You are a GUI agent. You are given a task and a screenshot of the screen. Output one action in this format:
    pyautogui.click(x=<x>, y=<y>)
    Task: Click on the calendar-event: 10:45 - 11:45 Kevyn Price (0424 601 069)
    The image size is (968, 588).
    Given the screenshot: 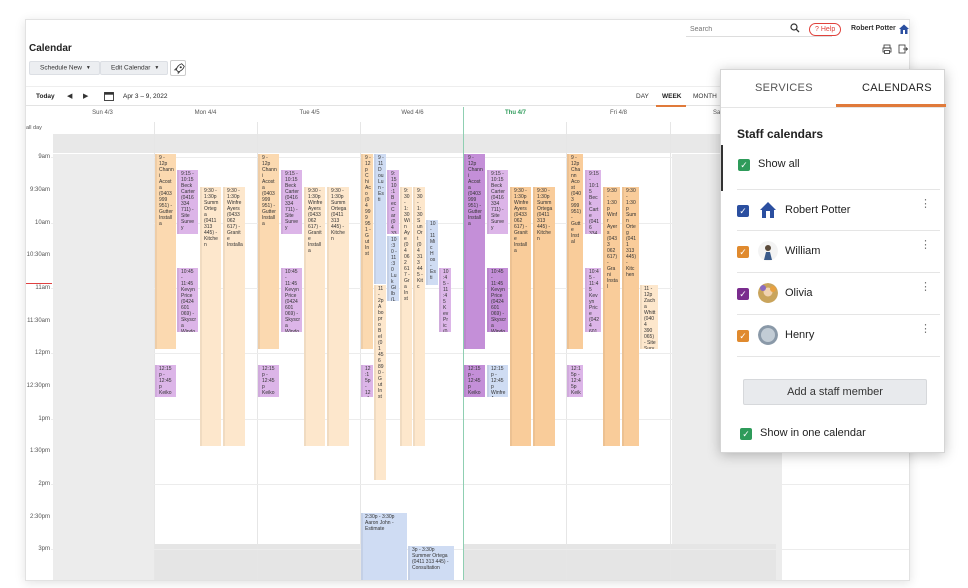 What is the action you would take?
    pyautogui.click(x=593, y=300)
    